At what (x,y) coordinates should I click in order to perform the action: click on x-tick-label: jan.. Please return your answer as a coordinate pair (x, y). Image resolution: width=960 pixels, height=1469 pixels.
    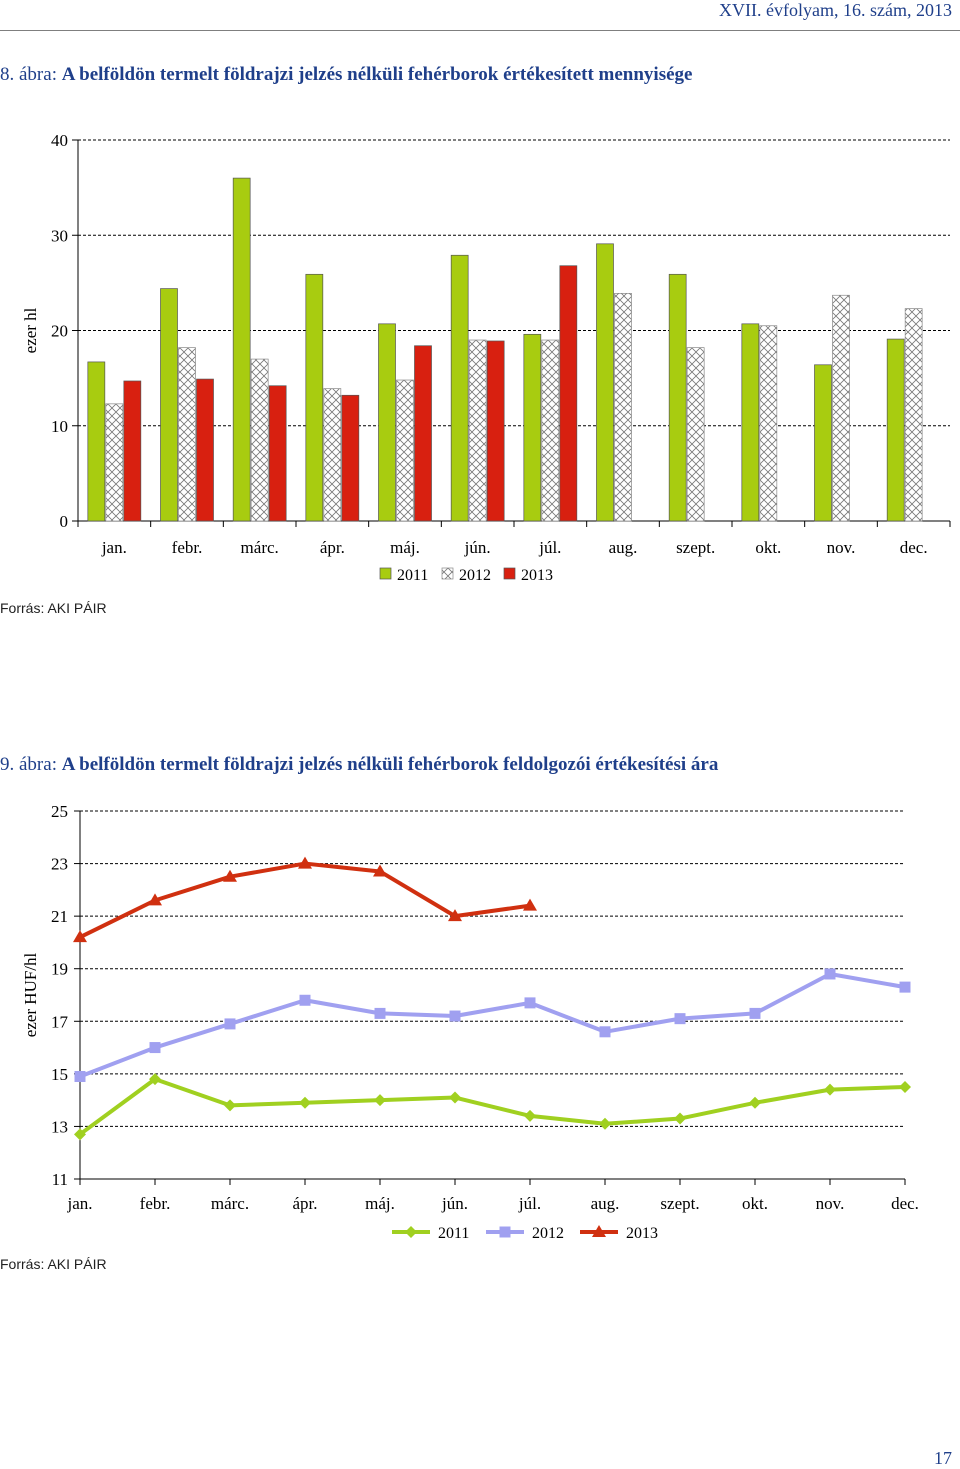
    Looking at the image, I should click on (114, 547).